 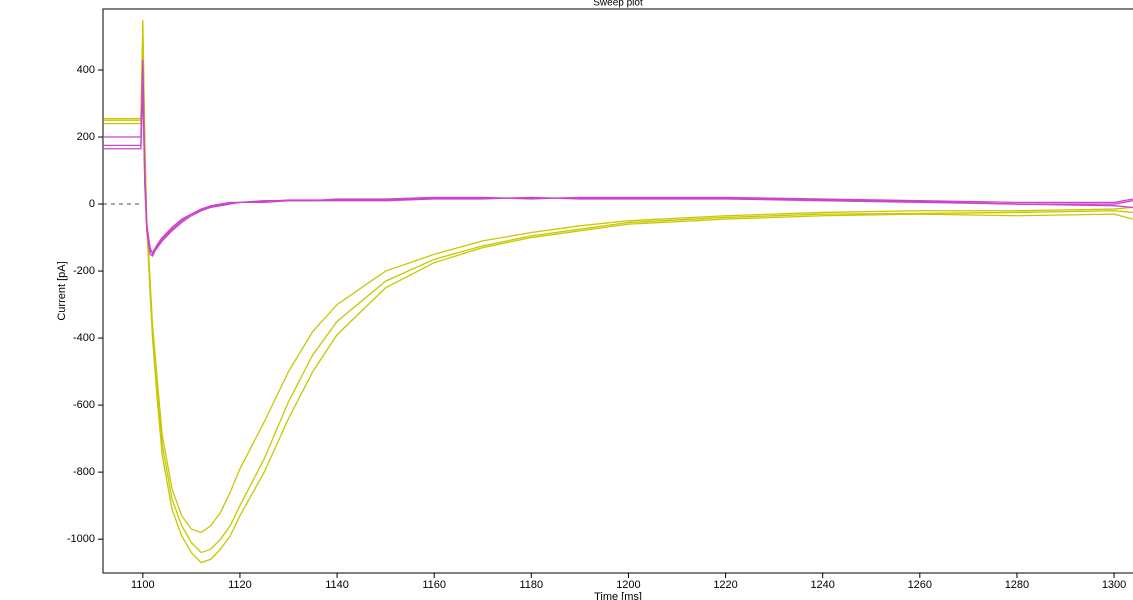 What do you see at coordinates (618, 4) in the screenshot?
I see `chart-title: Sweep plot` at bounding box center [618, 4].